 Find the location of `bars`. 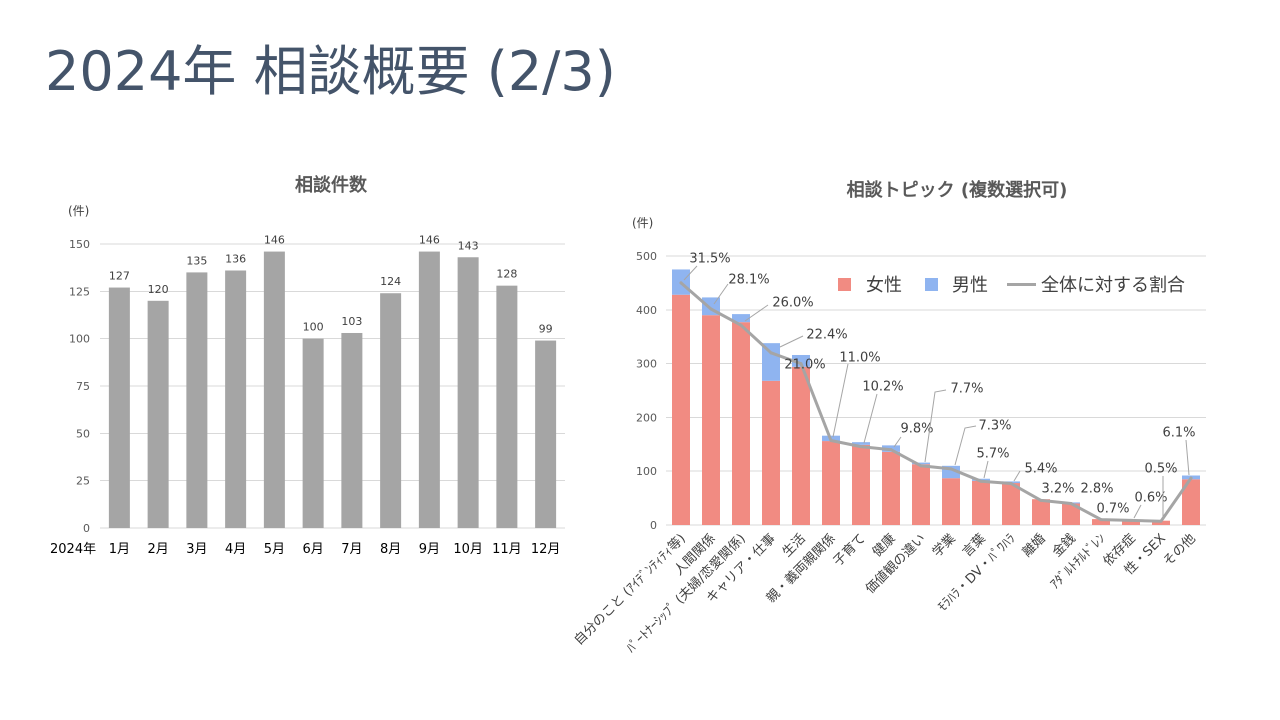

bars is located at coordinates (332, 389).